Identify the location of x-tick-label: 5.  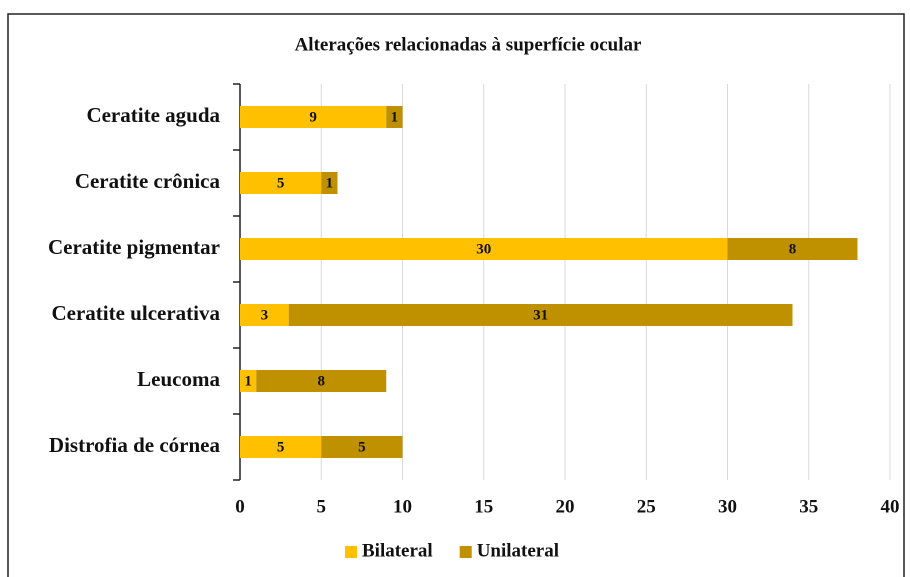
(322, 506).